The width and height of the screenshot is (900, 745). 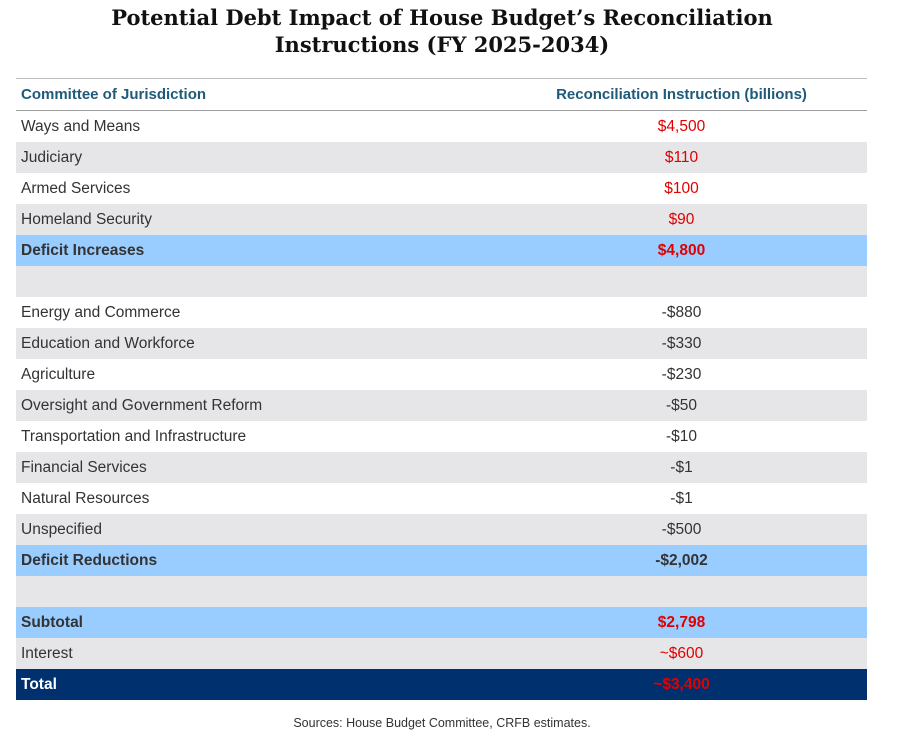 I want to click on table-row: Deficit Increases $4,800, so click(x=441, y=250).